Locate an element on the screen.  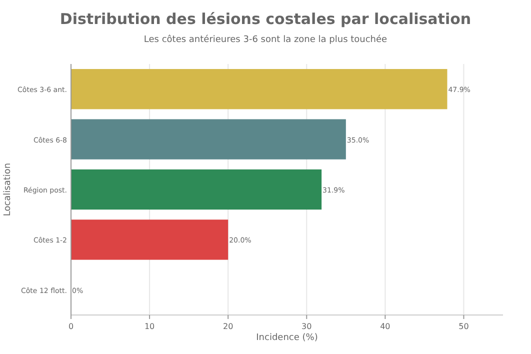
x-axis-title: Incidence (%) is located at coordinates (287, 338).